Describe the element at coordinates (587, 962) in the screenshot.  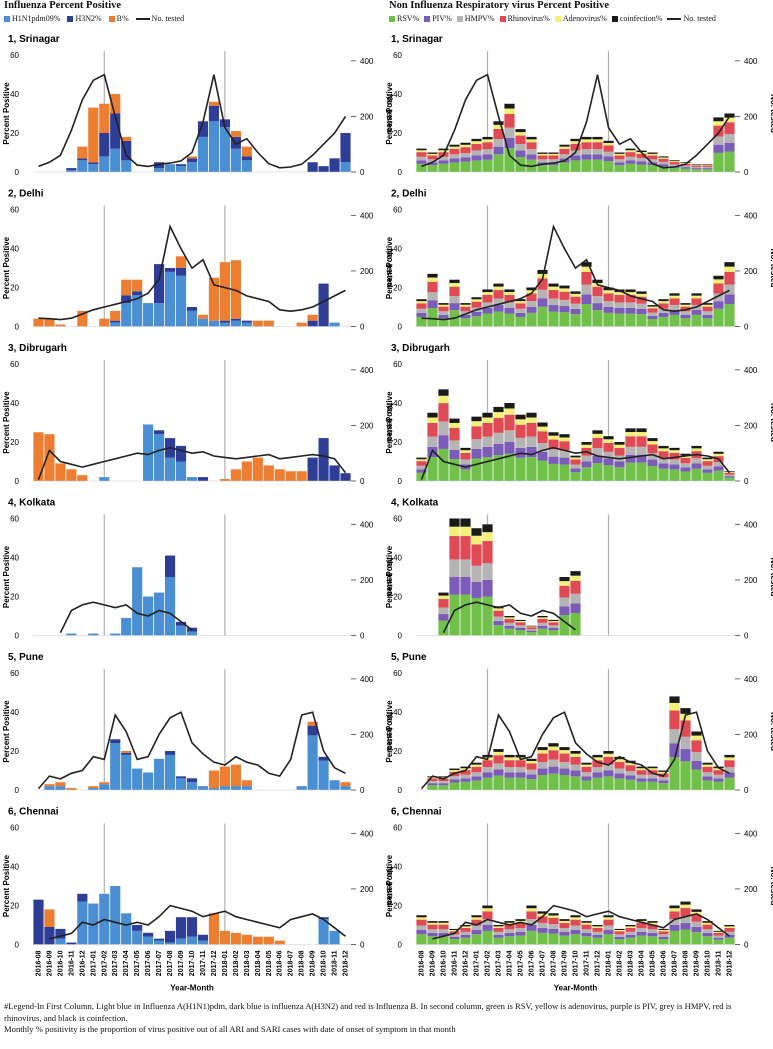
I see `x-tick-label: 2017-11` at that location.